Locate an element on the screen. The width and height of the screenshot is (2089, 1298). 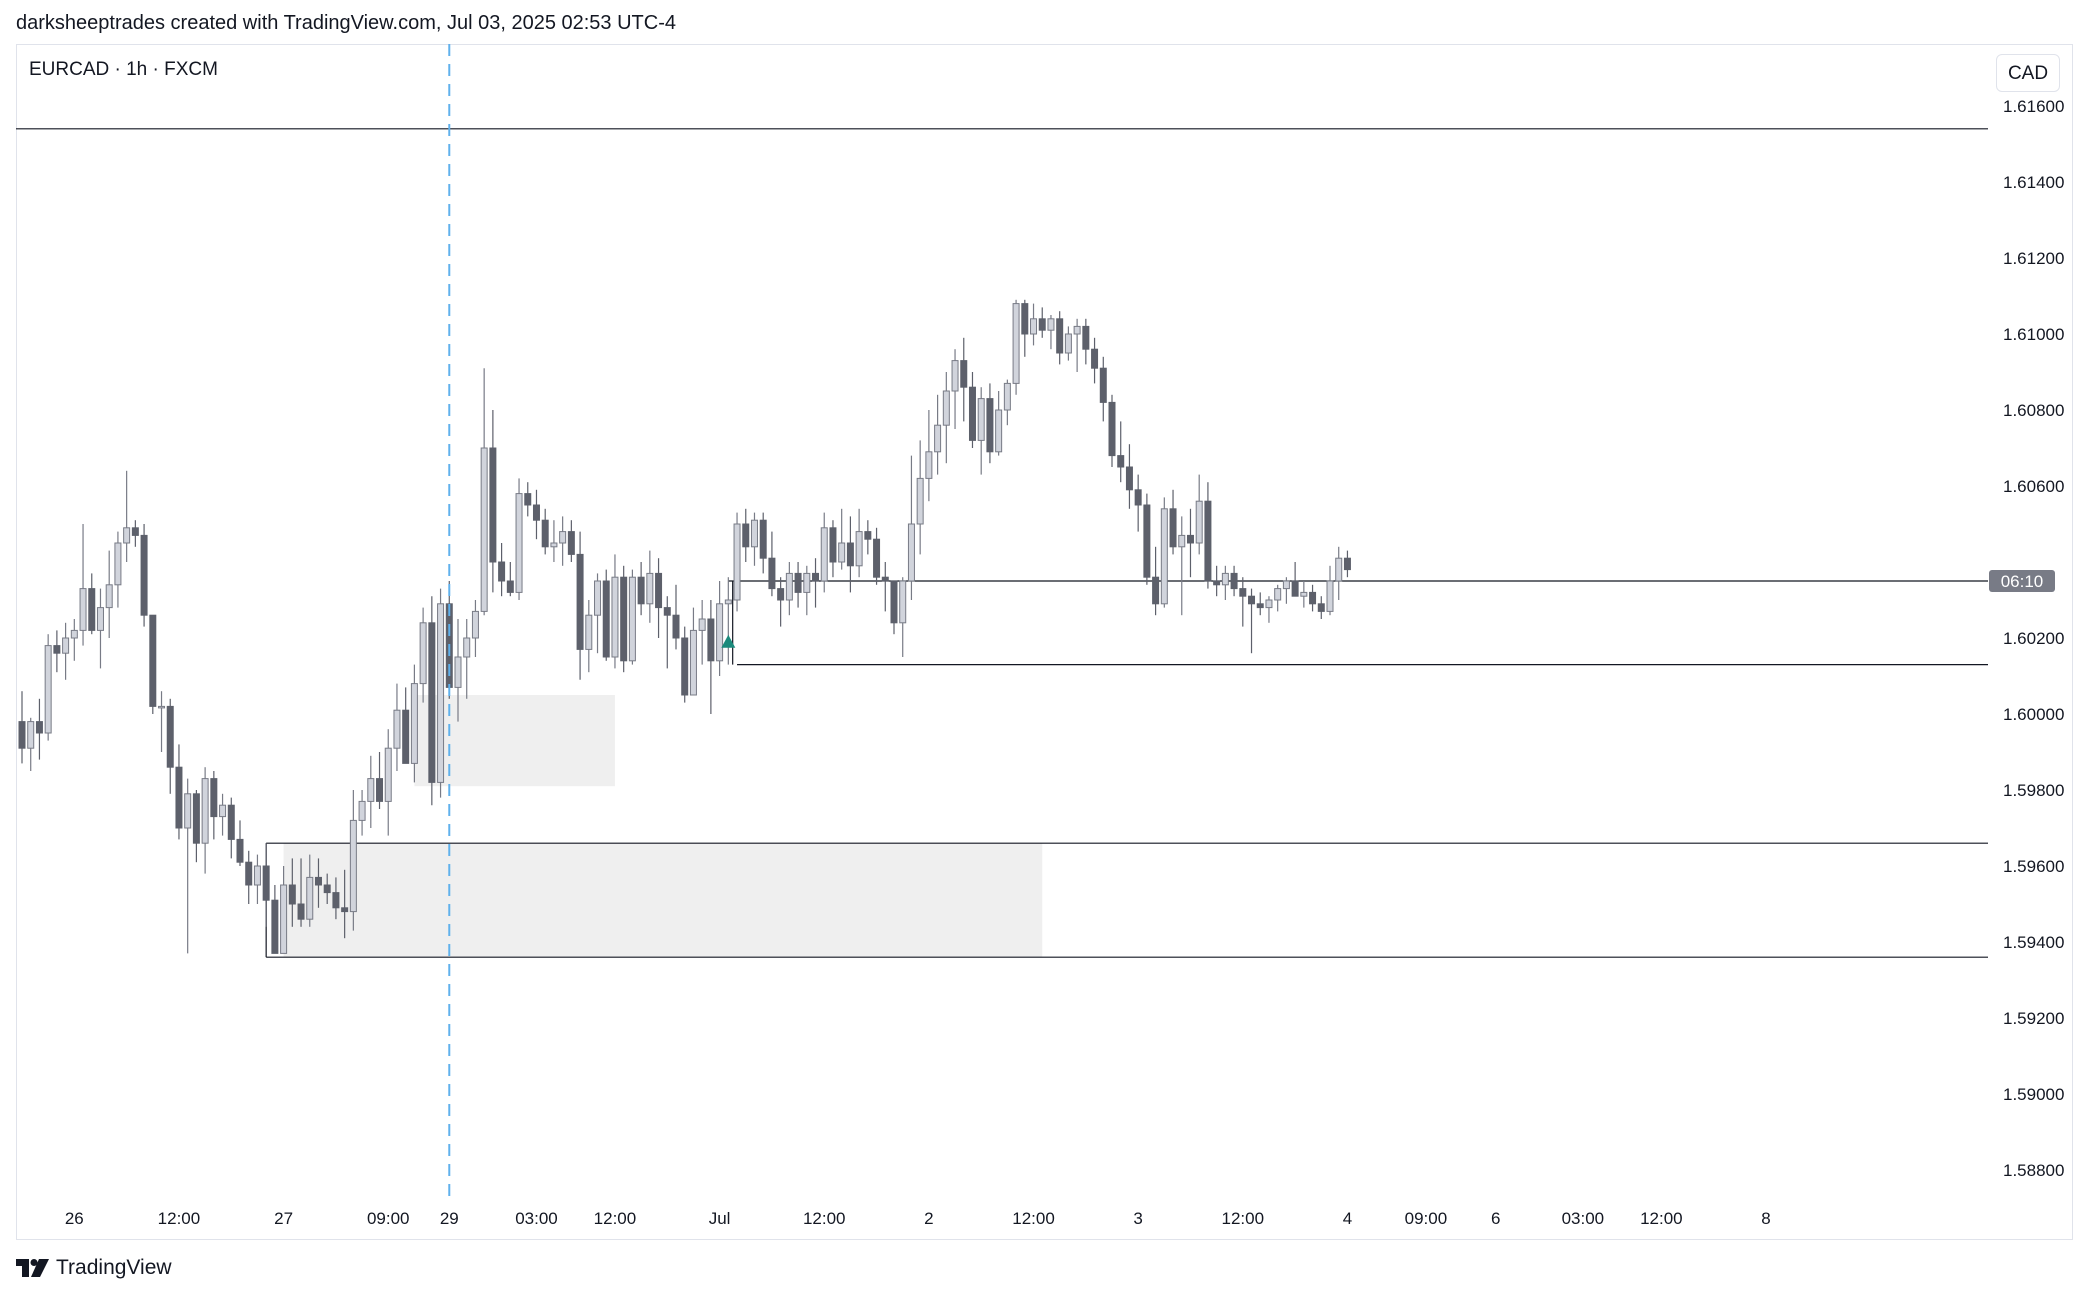
price-tick-label: 1.60800 is located at coordinates (2033, 410).